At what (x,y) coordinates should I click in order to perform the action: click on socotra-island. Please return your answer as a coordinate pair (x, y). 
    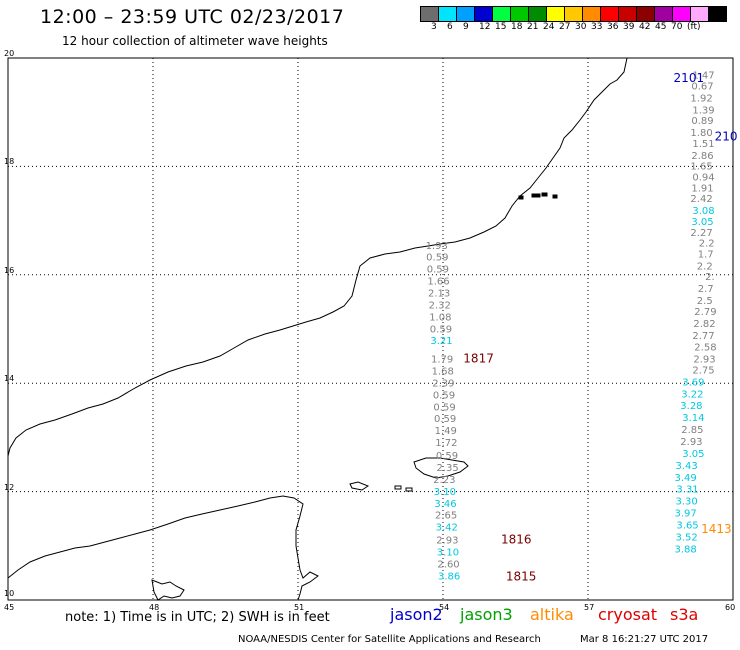
    Looking at the image, I should click on (441, 468).